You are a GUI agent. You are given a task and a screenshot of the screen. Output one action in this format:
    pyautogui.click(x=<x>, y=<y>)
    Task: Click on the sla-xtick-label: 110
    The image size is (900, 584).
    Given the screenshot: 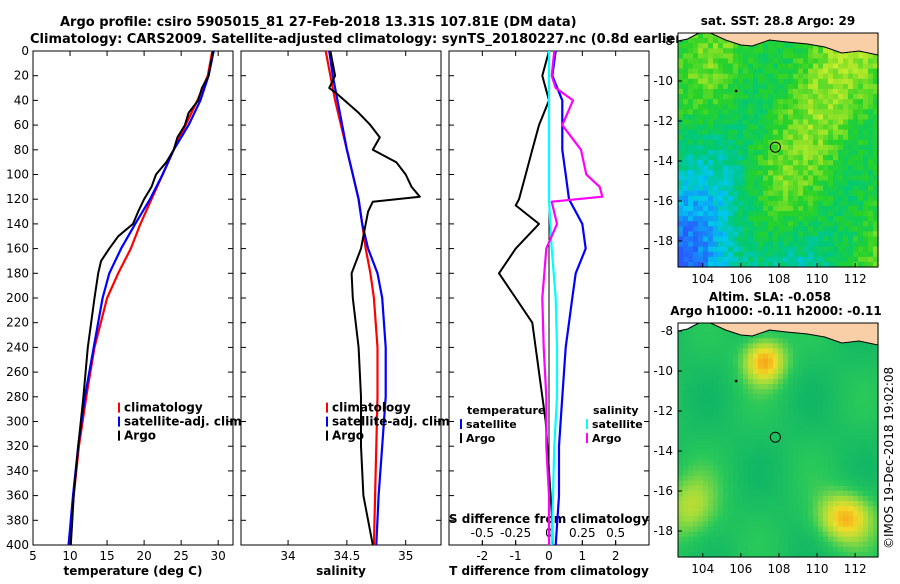 What is the action you would take?
    pyautogui.click(x=817, y=569)
    